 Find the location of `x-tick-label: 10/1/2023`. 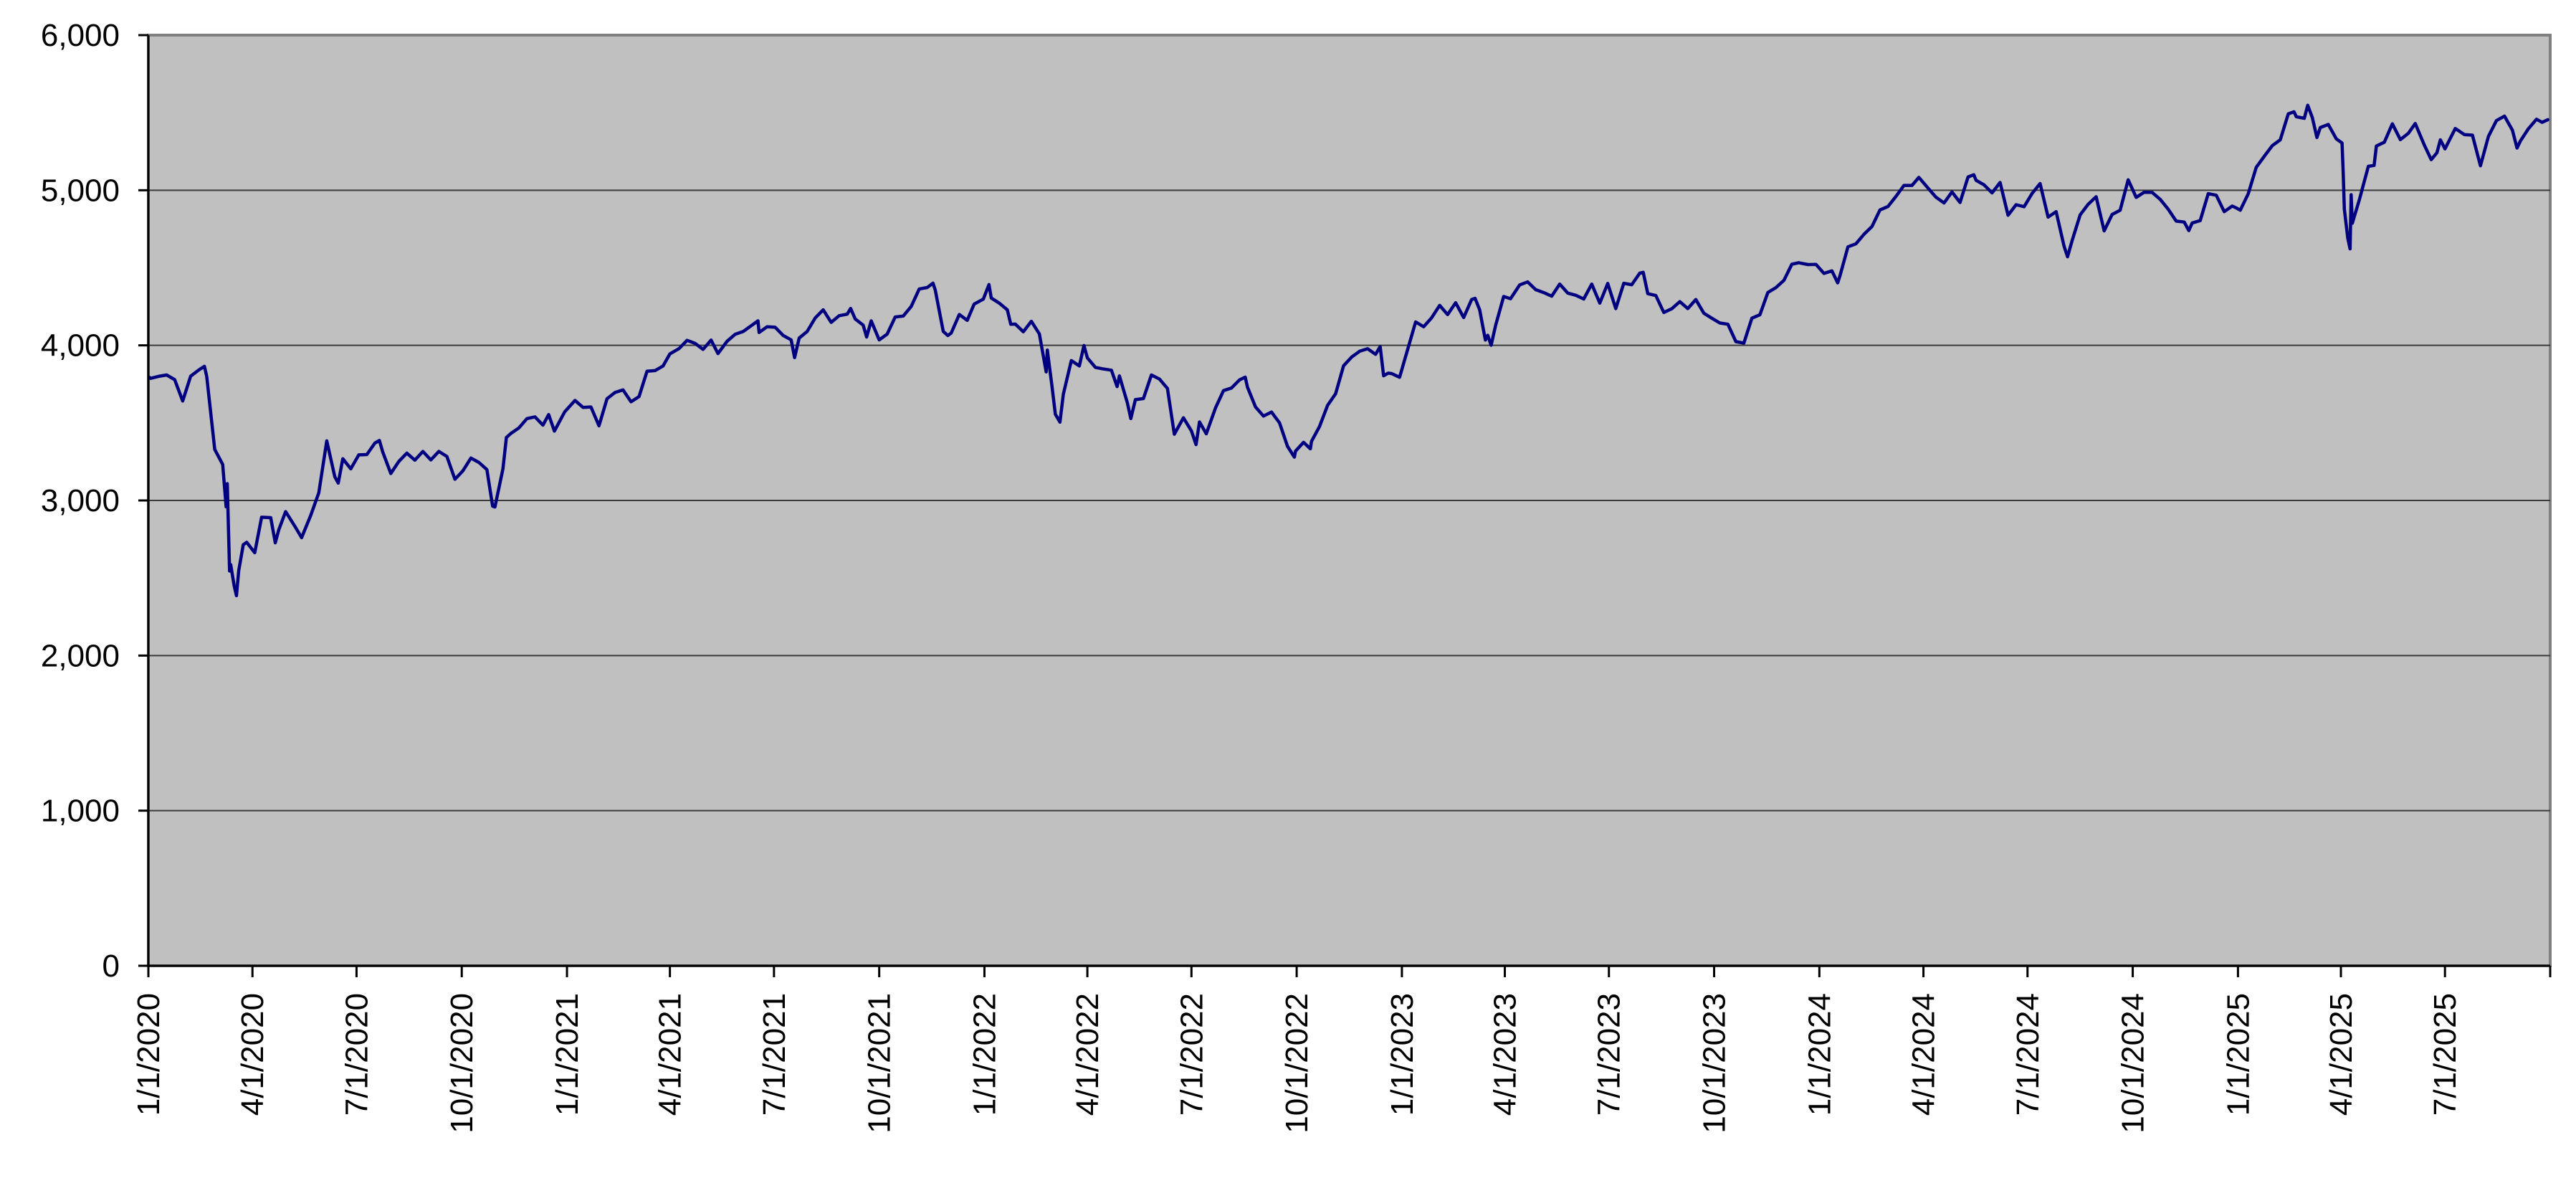

x-tick-label: 10/1/2023 is located at coordinates (1714, 1063).